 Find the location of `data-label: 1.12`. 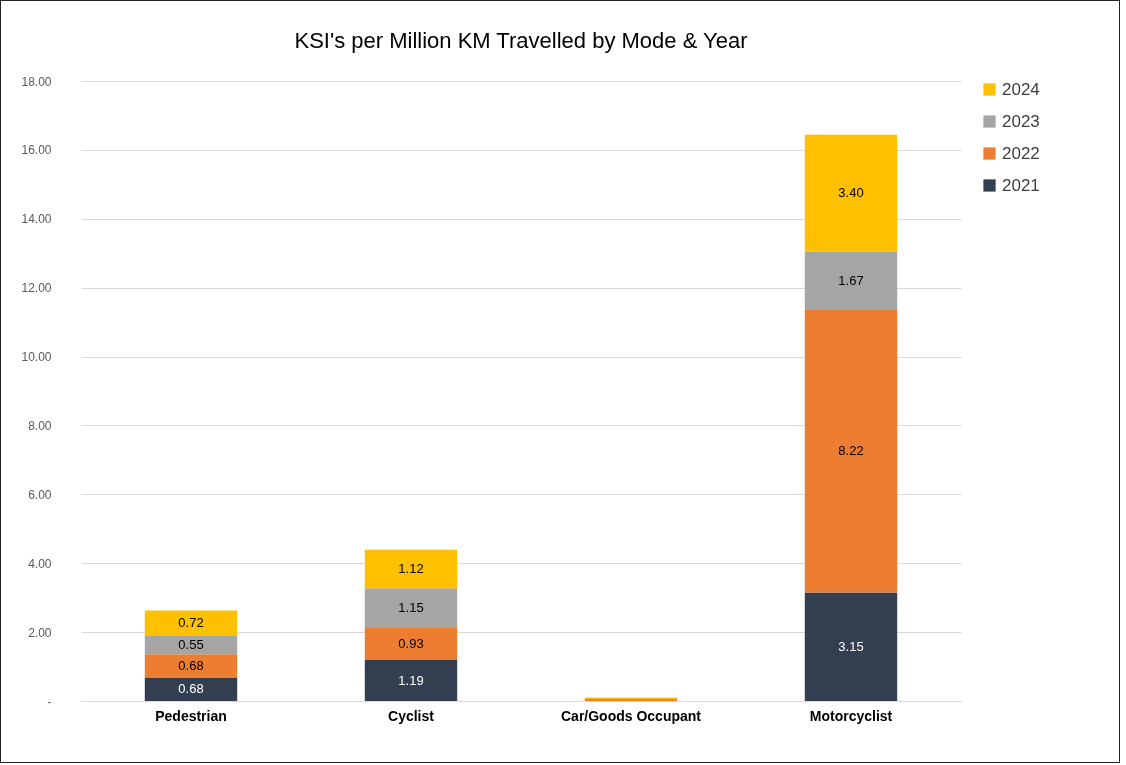

data-label: 1.12 is located at coordinates (411, 569).